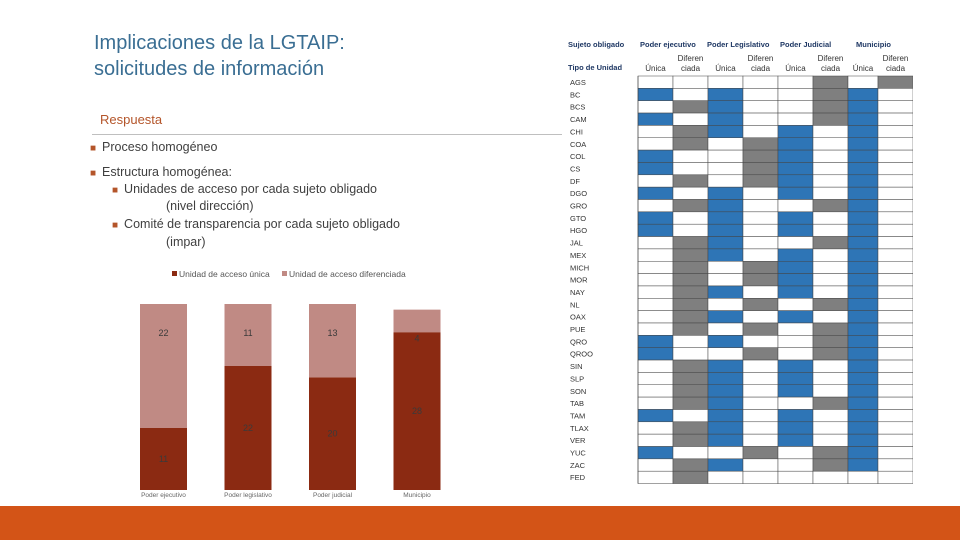 The width and height of the screenshot is (960, 540). I want to click on row-label: GTO, so click(578, 218).